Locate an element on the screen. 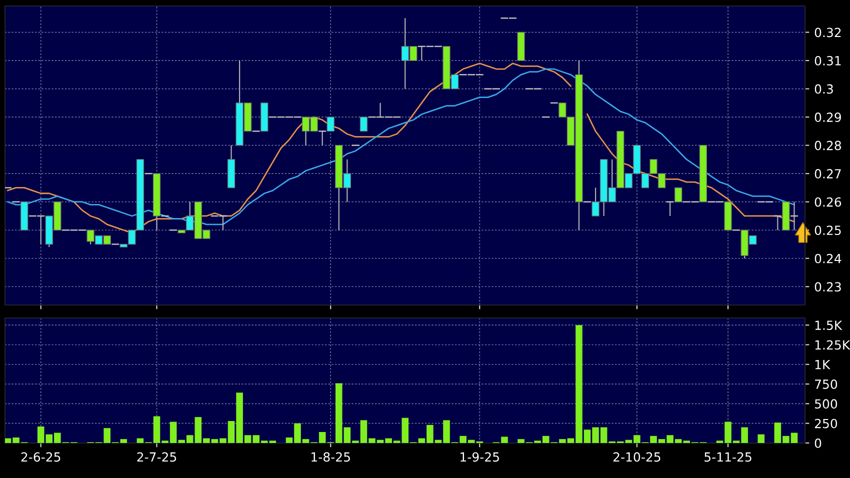 Image resolution: width=850 pixels, height=478 pixels. y-tick-label: 0.29 is located at coordinates (827, 117).